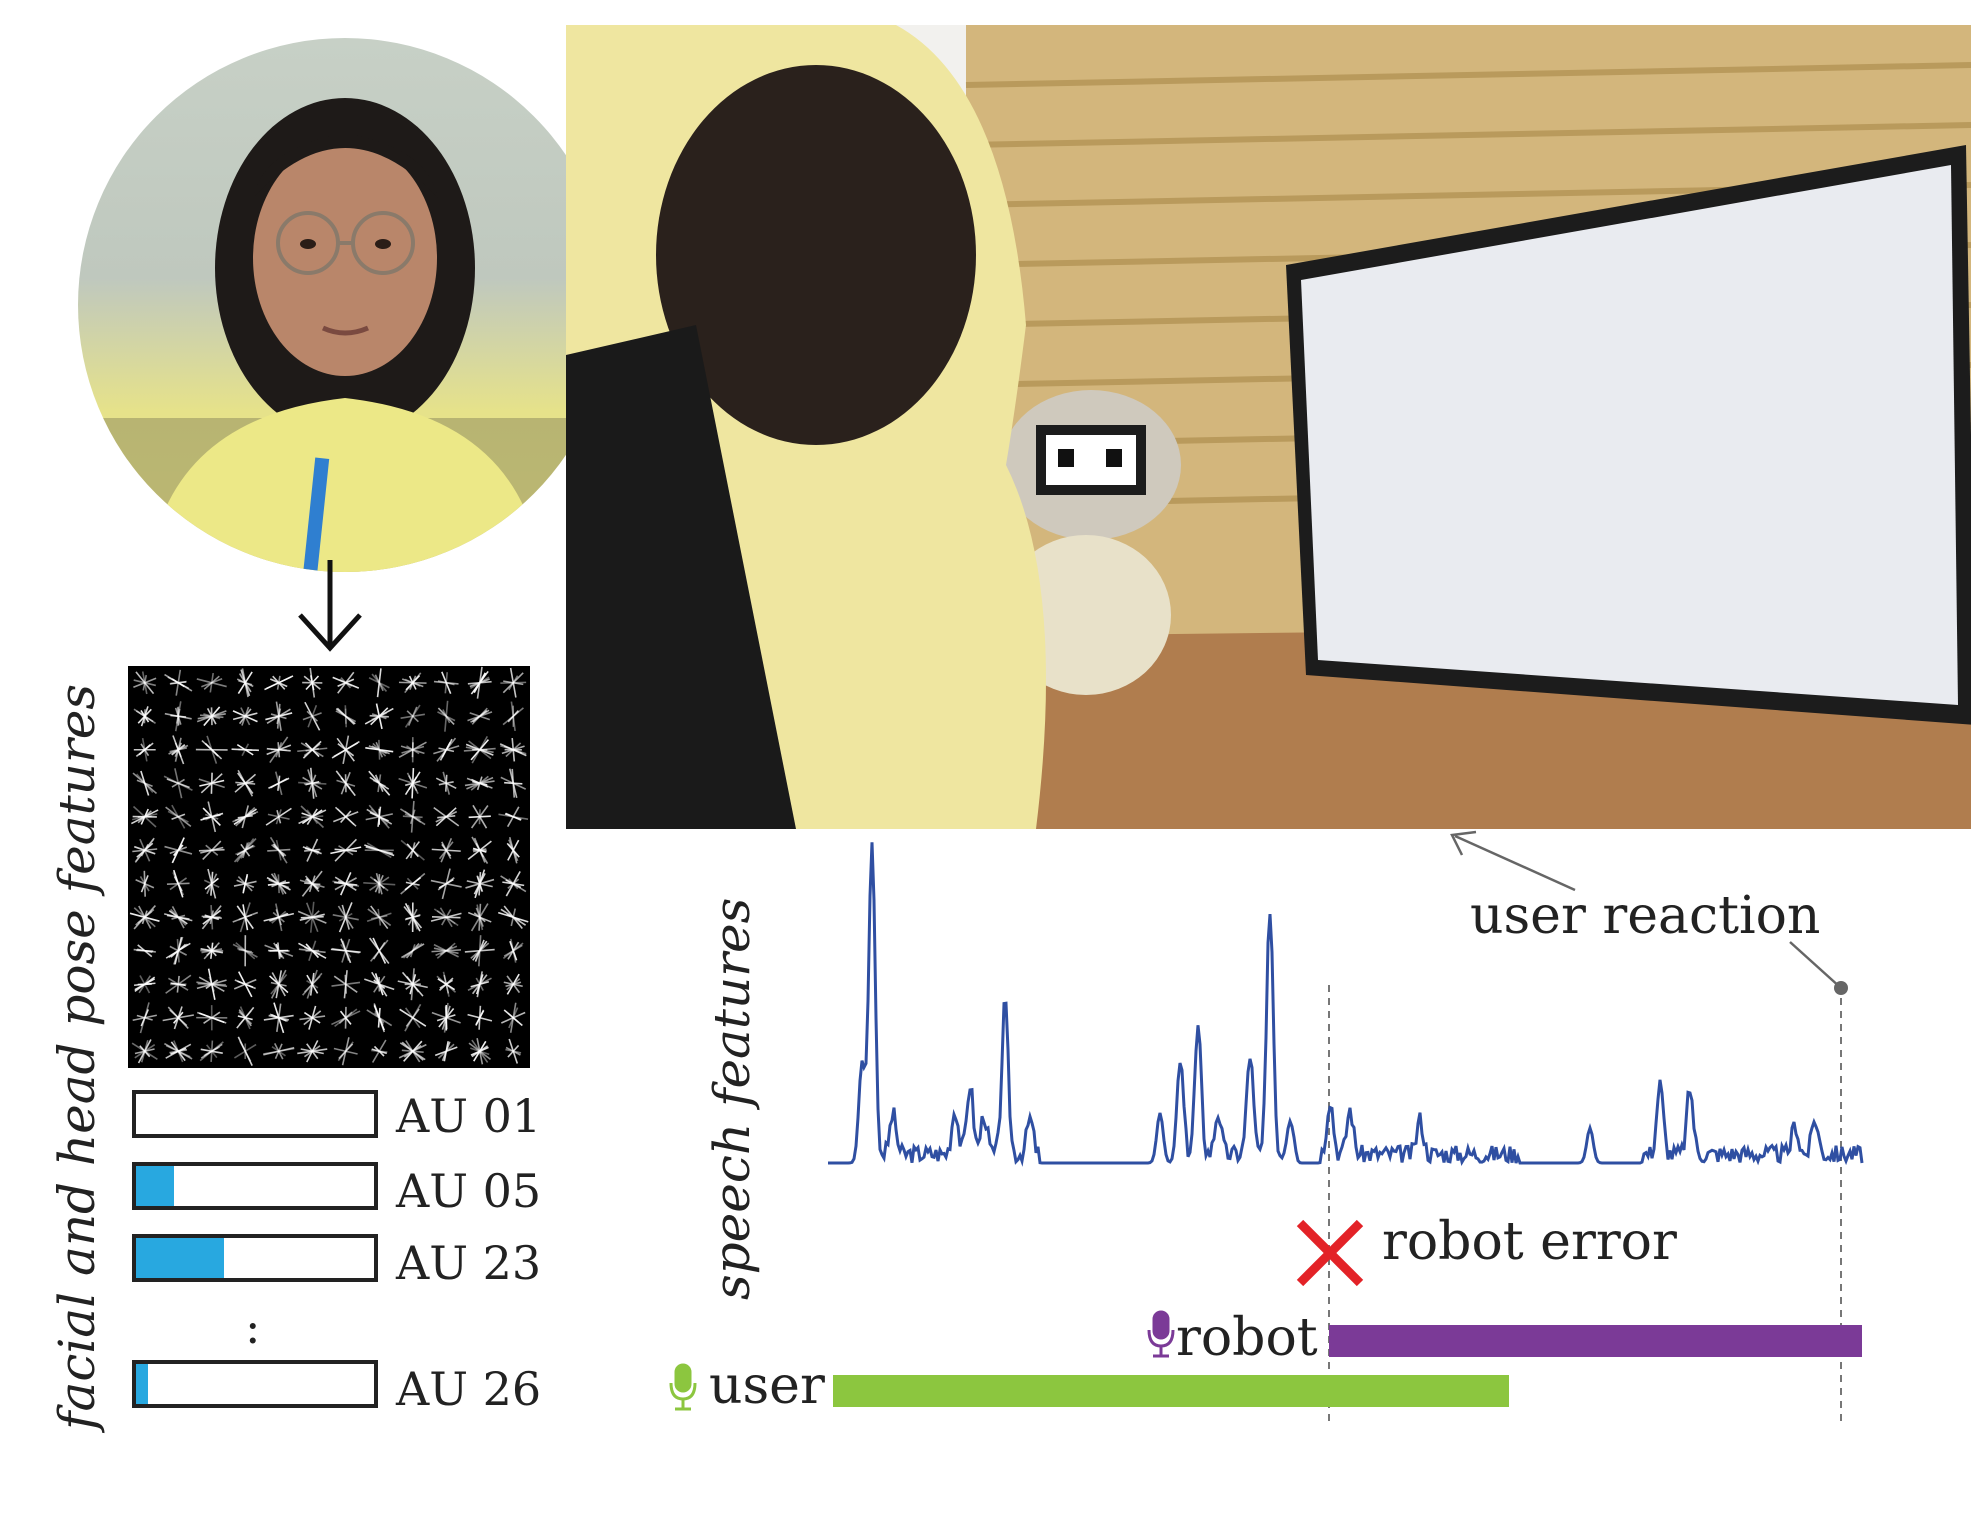  I want to click on microphone-icon, so click(1161, 1334).